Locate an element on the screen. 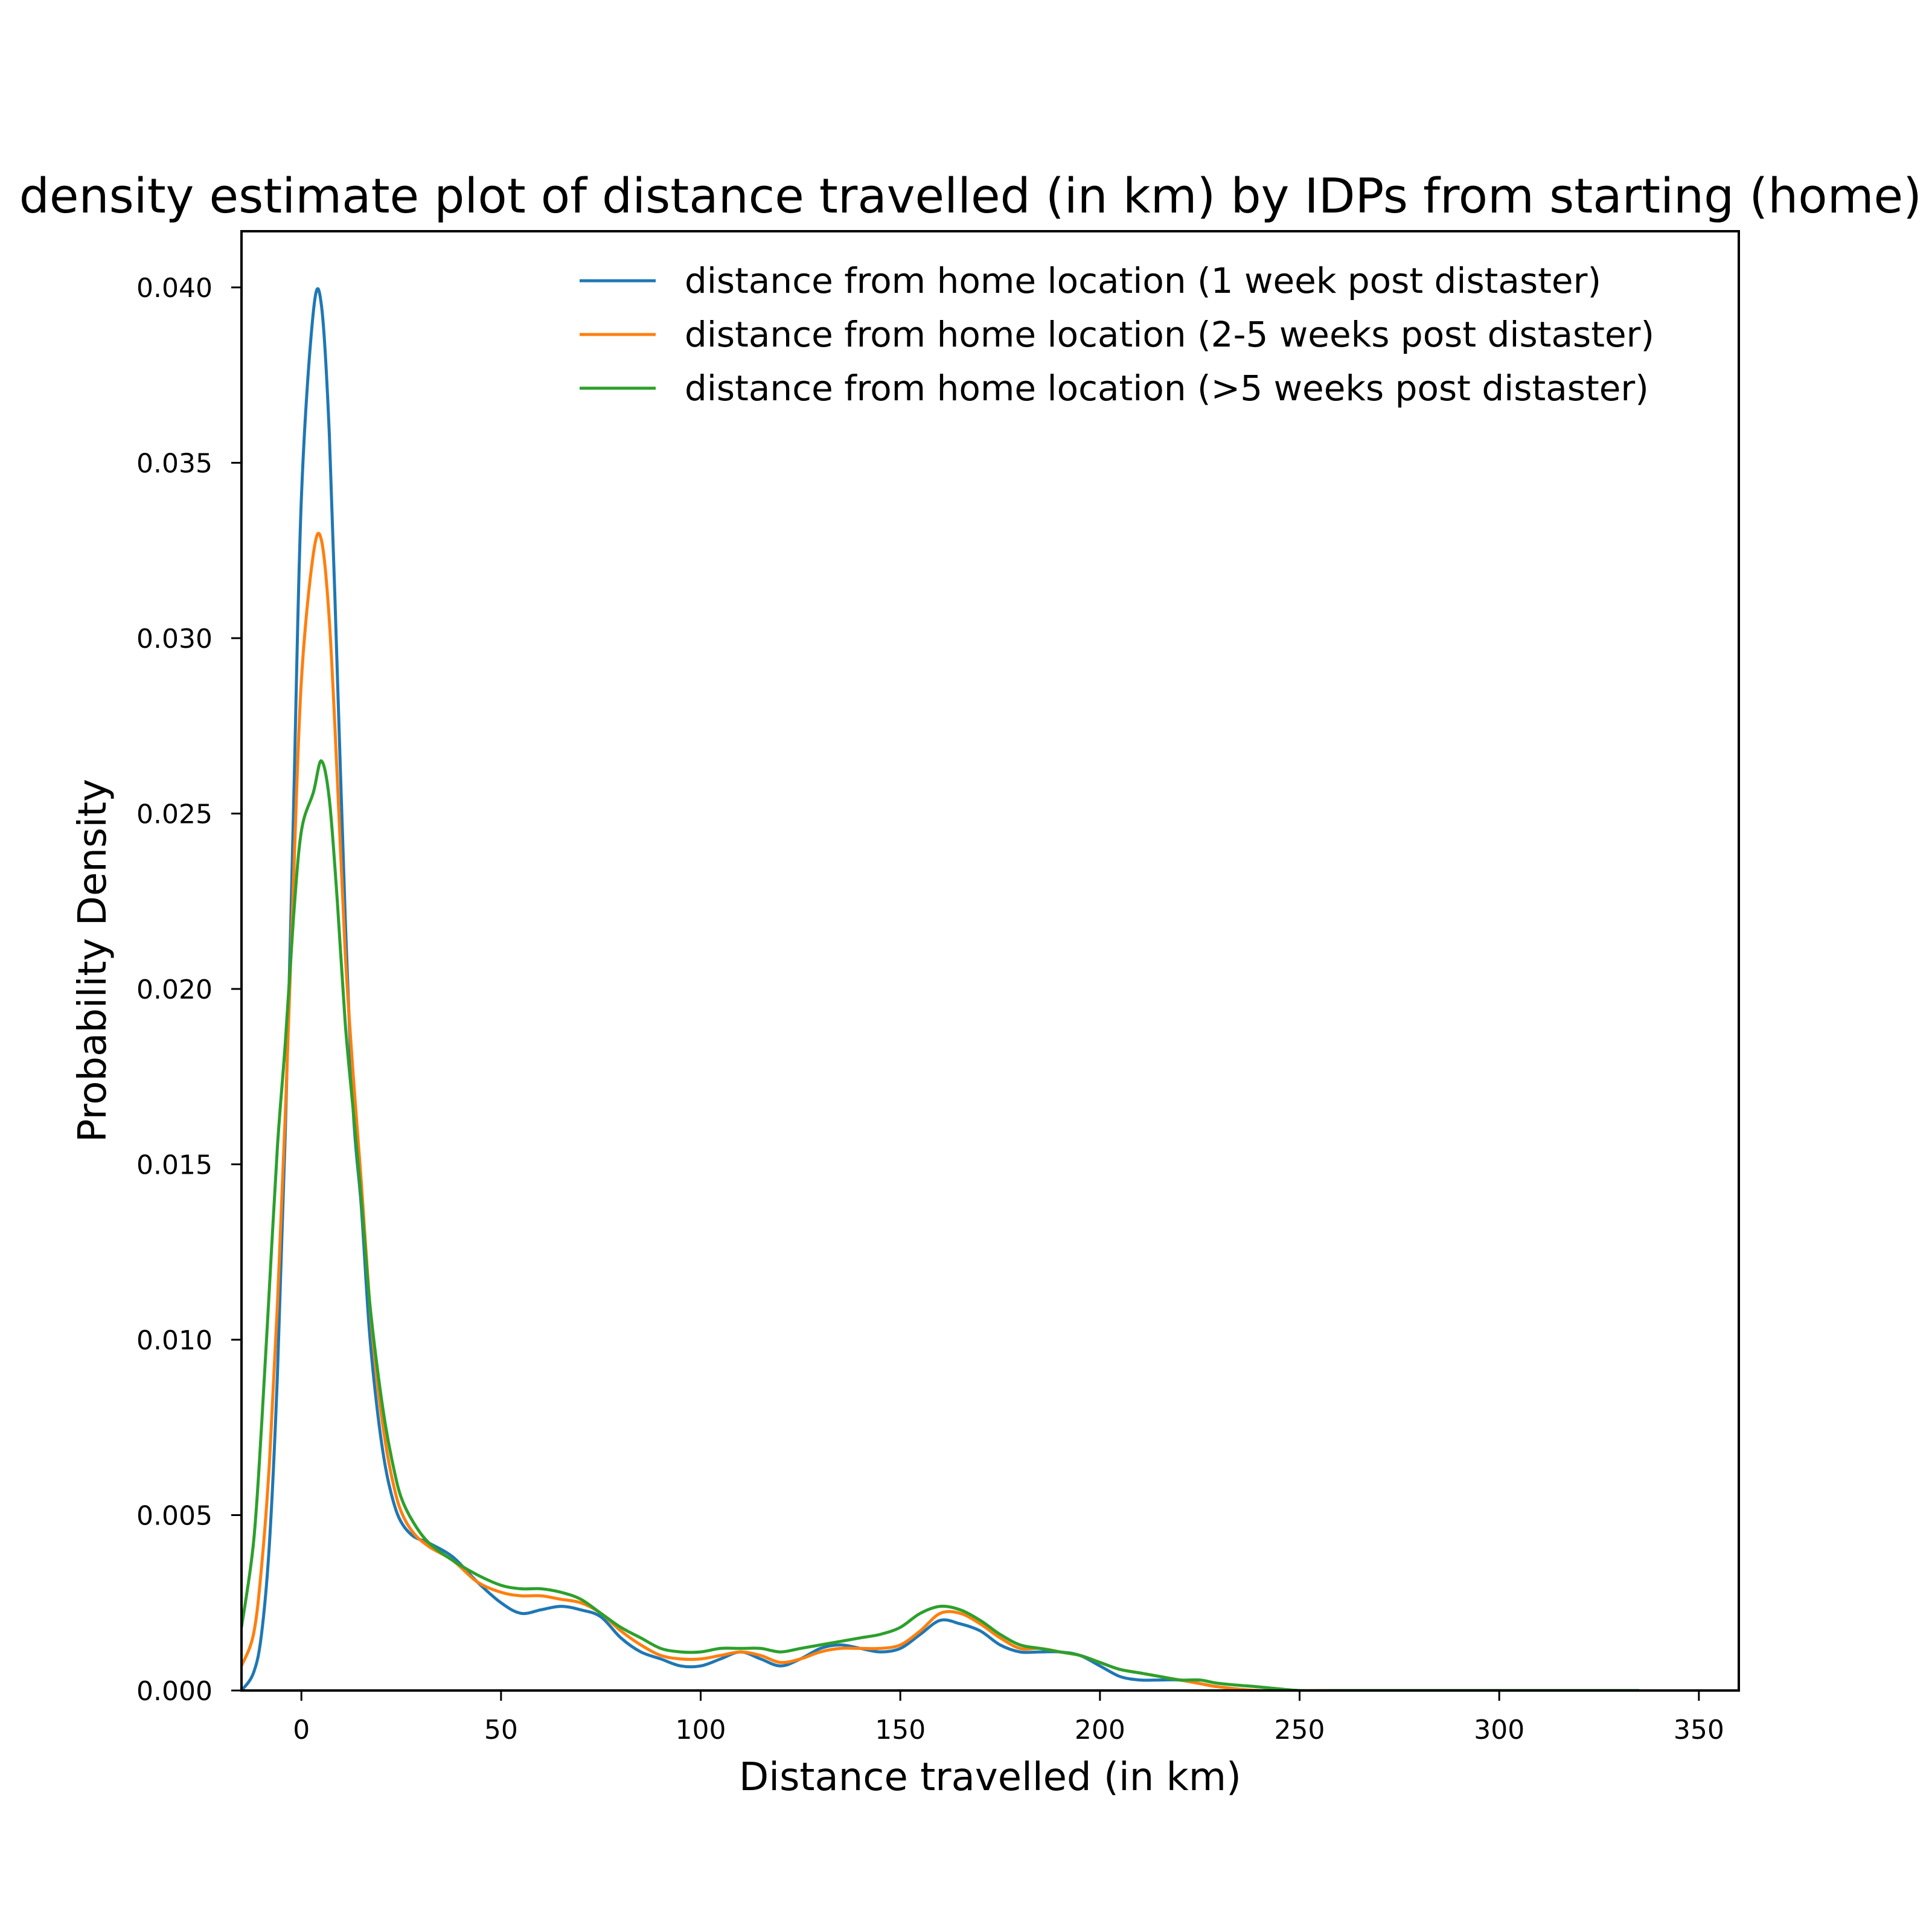 Image resolution: width=1932 pixels, height=1932 pixels. x-tick-label: 350 is located at coordinates (1699, 1730).